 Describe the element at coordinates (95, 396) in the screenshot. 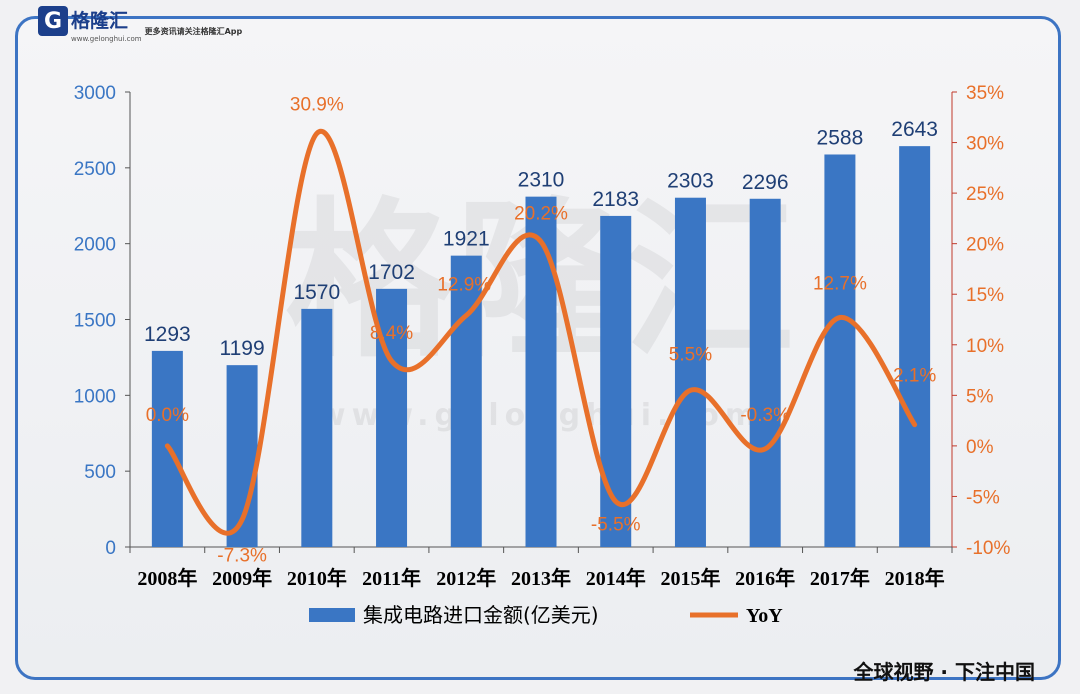

I see `y-left-tick-label: 1000` at that location.